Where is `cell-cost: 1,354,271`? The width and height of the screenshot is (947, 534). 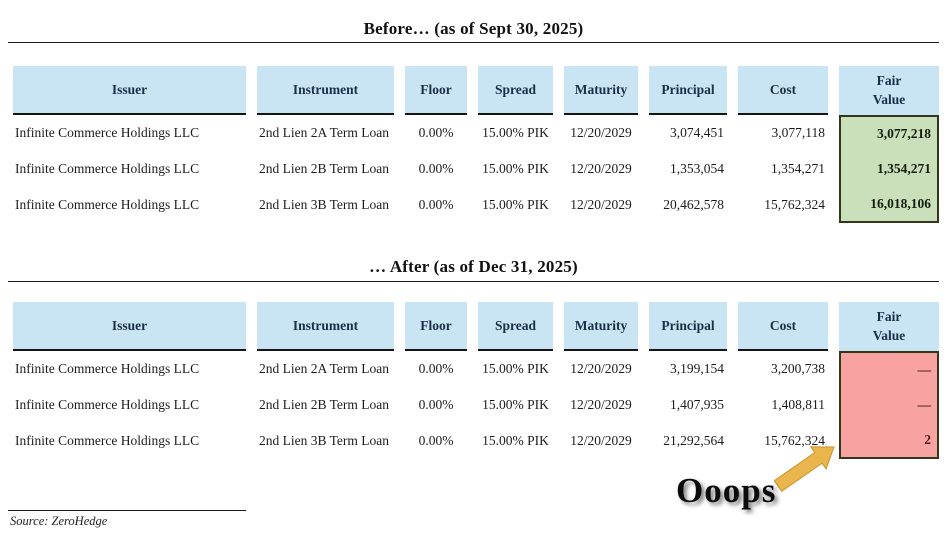 cell-cost: 1,354,271 is located at coordinates (798, 168).